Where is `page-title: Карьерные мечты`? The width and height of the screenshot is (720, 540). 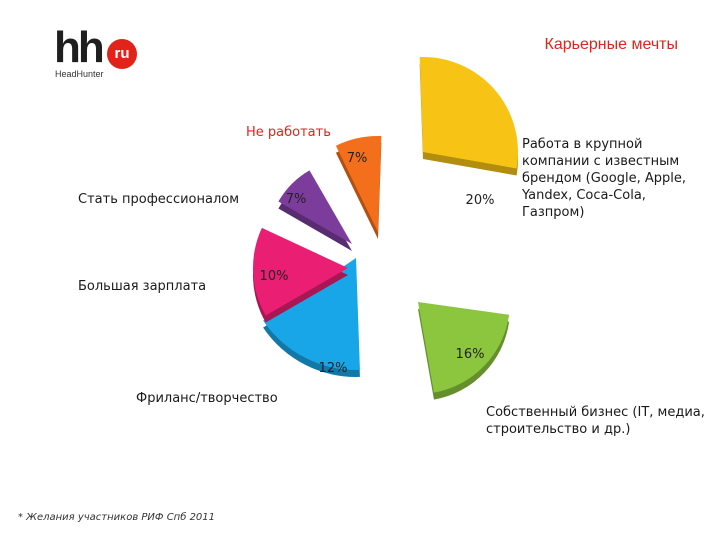
page-title: Карьерные мечты is located at coordinates (611, 44).